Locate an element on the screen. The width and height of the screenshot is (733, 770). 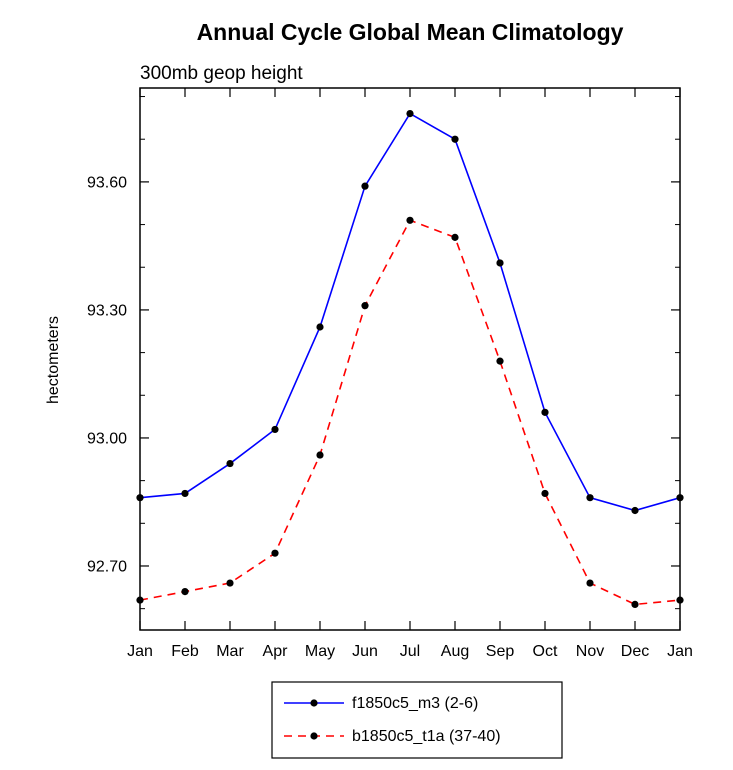
x-tick-label: Dec is located at coordinates (635, 651).